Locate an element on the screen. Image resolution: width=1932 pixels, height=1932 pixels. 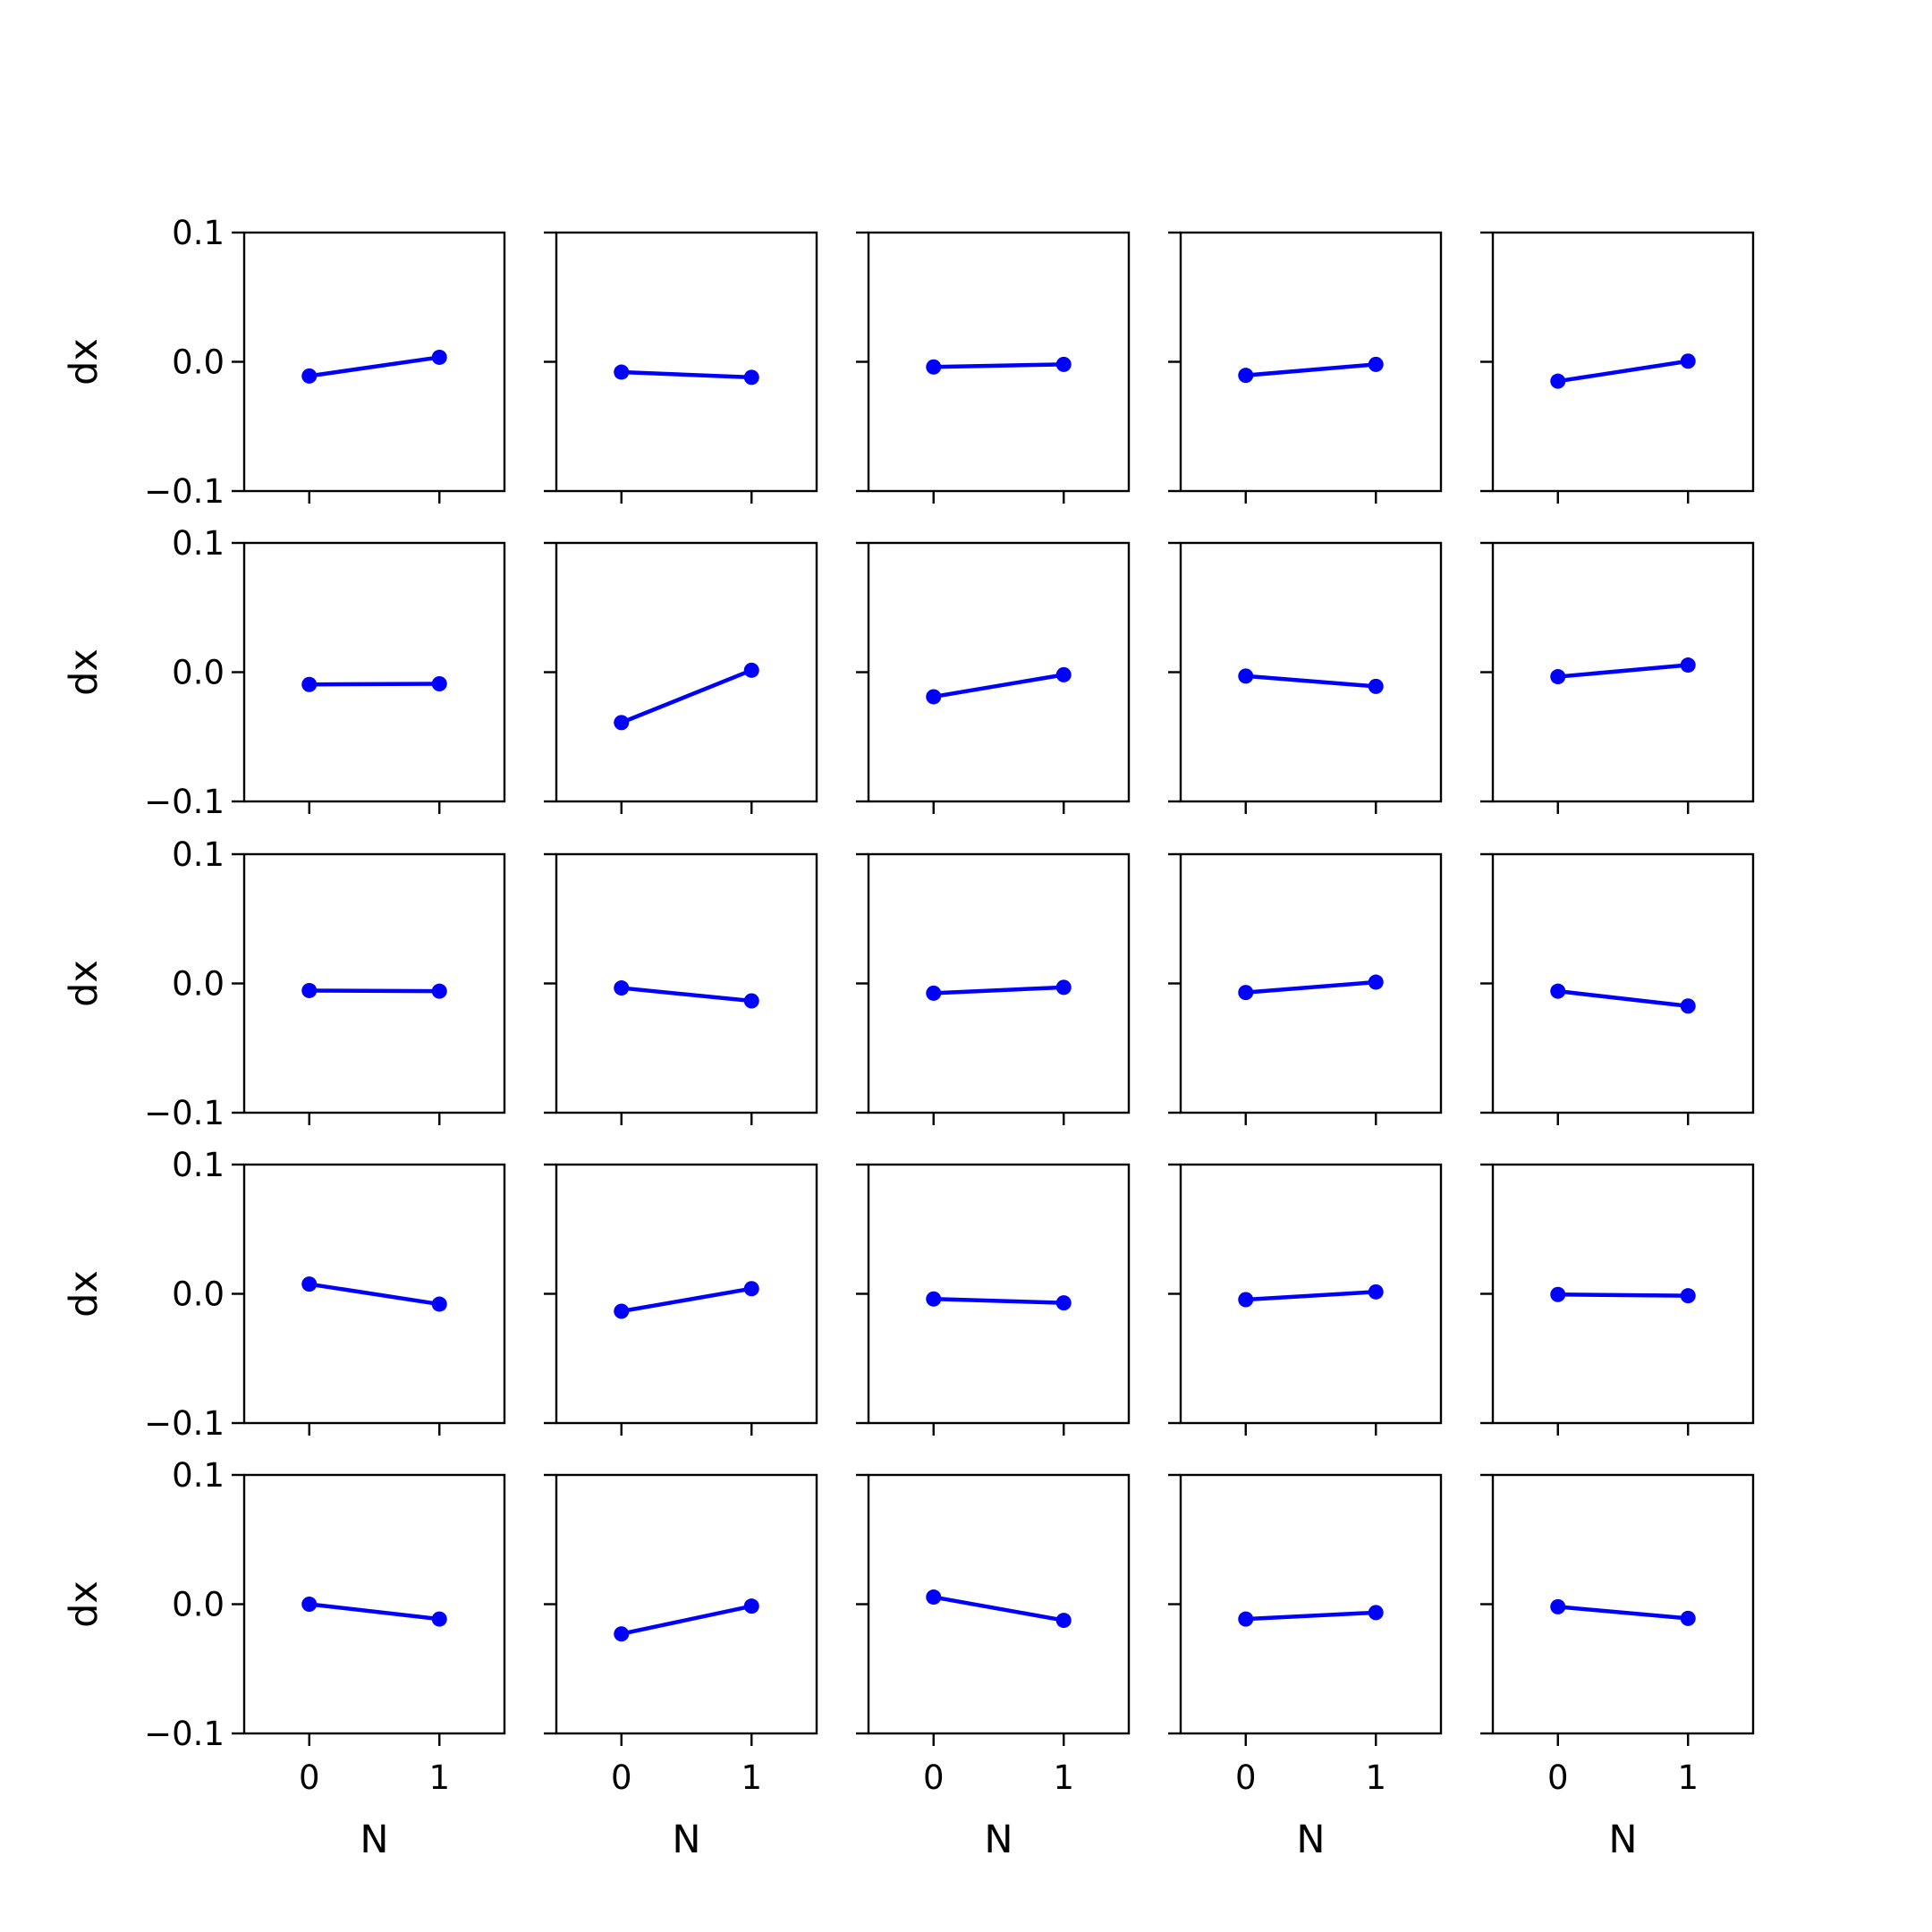
subplot-r0-c0: 0.1 0.0 −0.1 dx is located at coordinates (284, 362).